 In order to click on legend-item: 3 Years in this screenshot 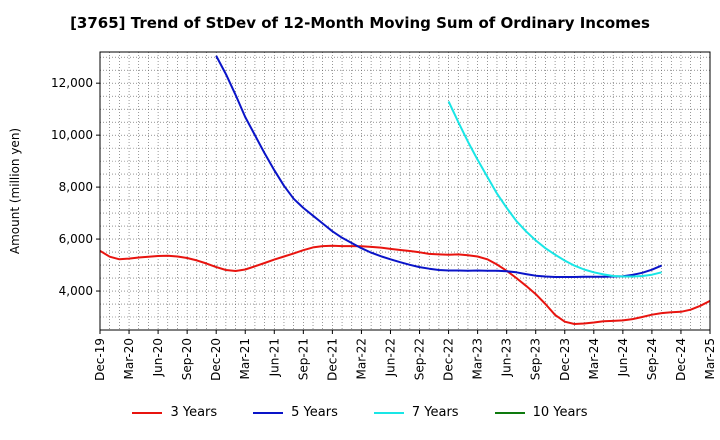, I will do `click(174, 412)`.